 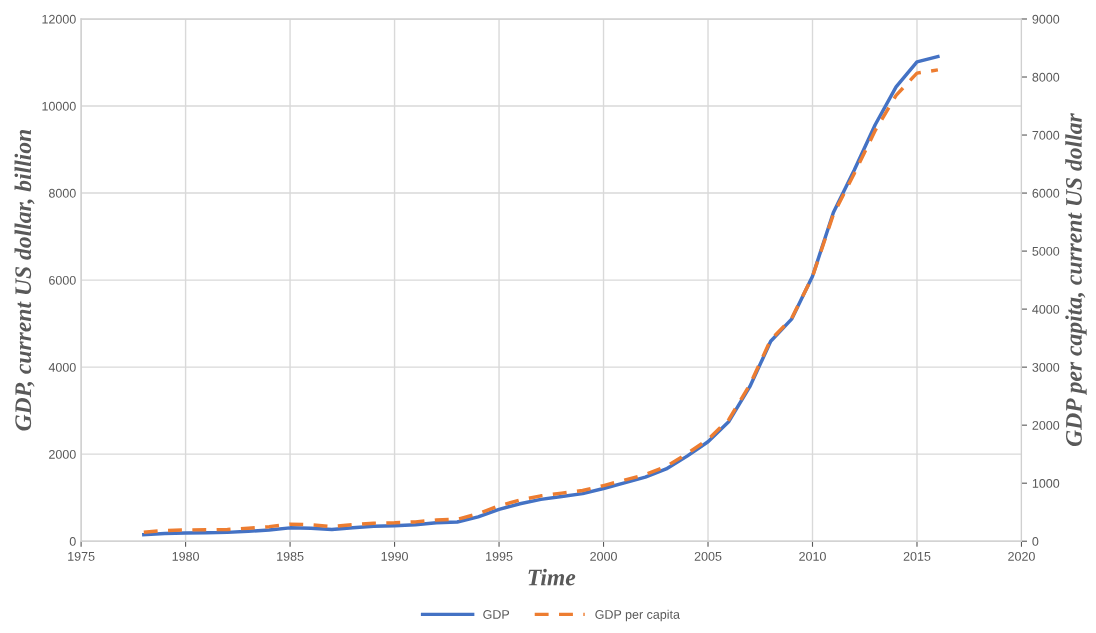 I want to click on x-tick-label: 2020, so click(x=1021, y=556).